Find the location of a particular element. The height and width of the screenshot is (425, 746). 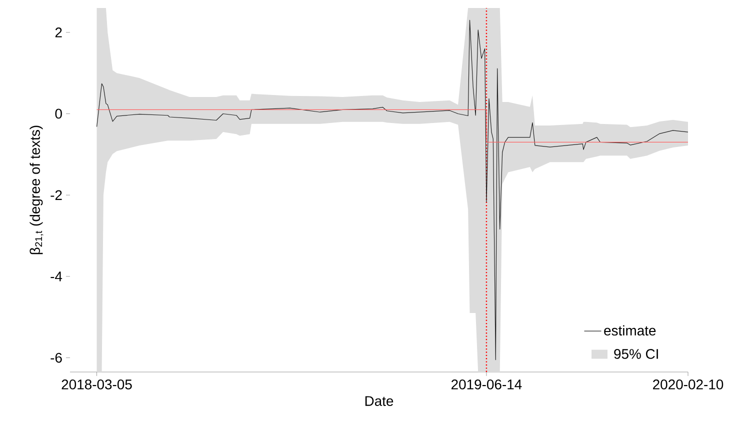

x-axis-title: Date is located at coordinates (379, 401).